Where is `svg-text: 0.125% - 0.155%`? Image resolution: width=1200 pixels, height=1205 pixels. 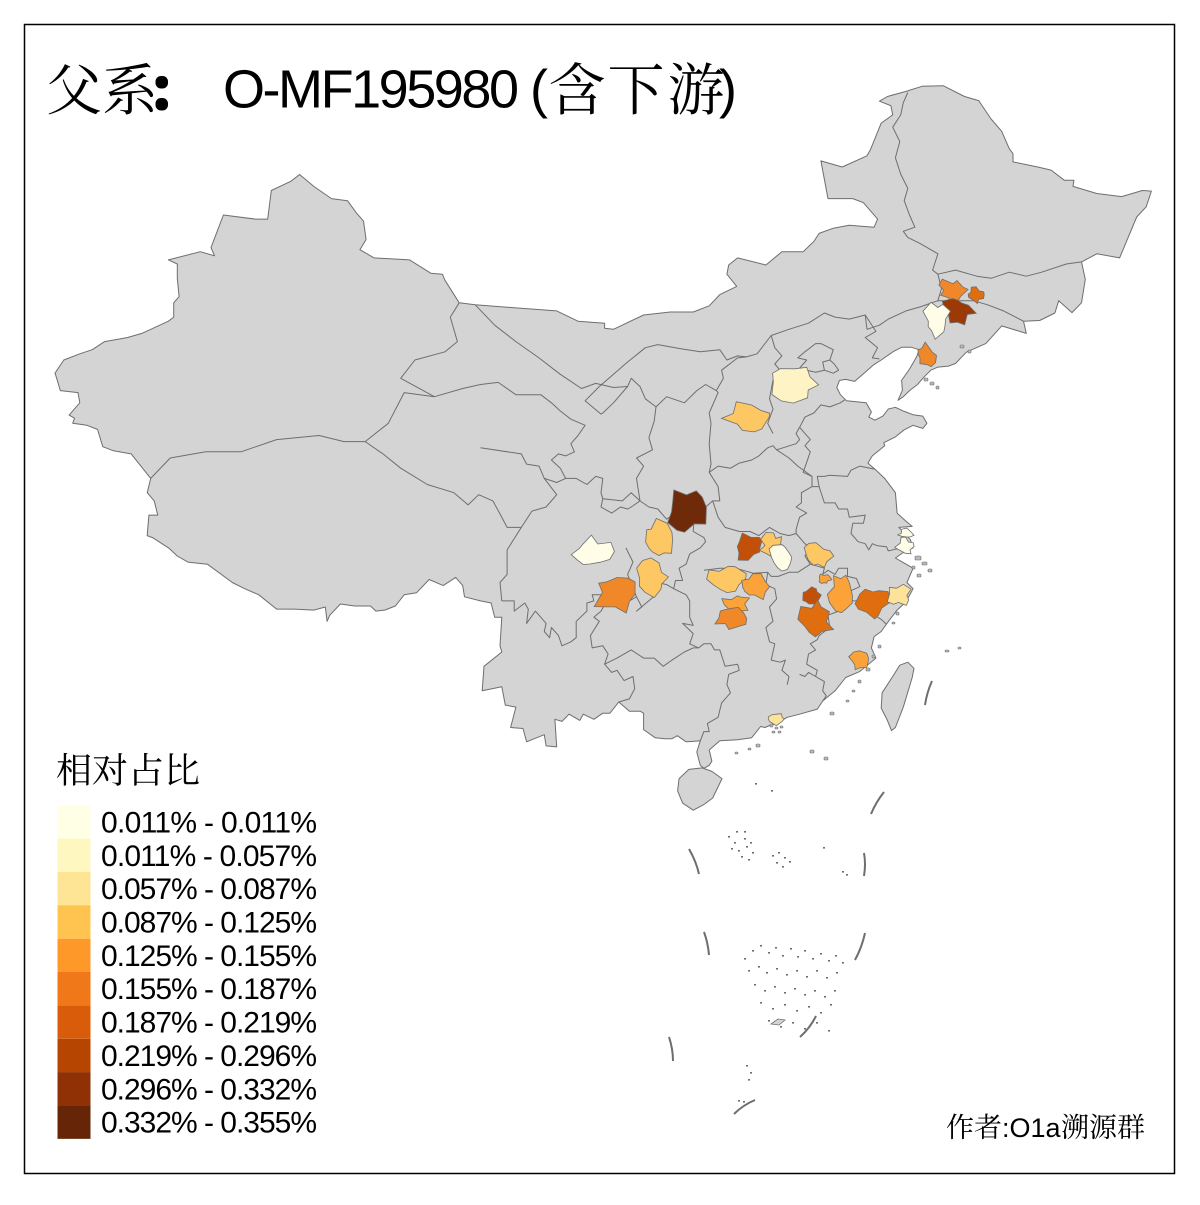
svg-text: 0.125% - 0.155% is located at coordinates (209, 956).